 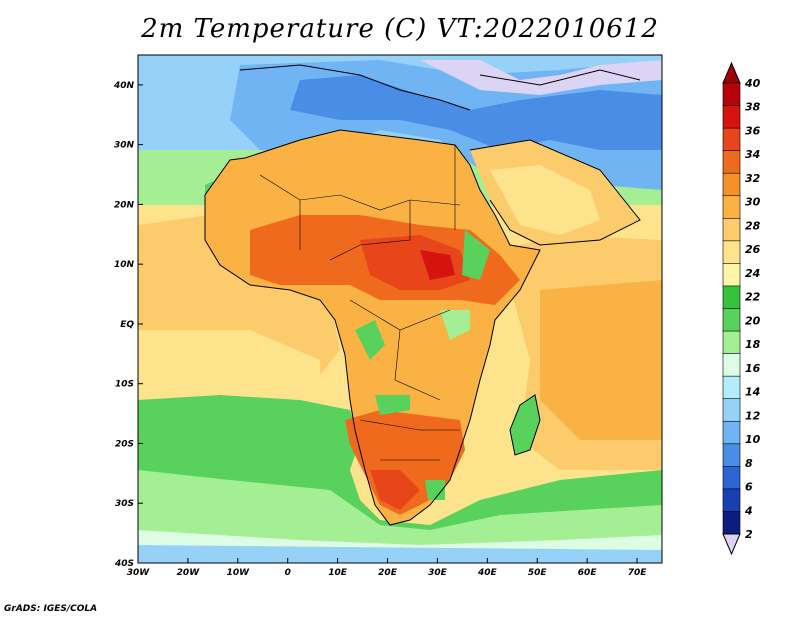 What do you see at coordinates (438, 573) in the screenshot?
I see `lon-tick-label: 30E` at bounding box center [438, 573].